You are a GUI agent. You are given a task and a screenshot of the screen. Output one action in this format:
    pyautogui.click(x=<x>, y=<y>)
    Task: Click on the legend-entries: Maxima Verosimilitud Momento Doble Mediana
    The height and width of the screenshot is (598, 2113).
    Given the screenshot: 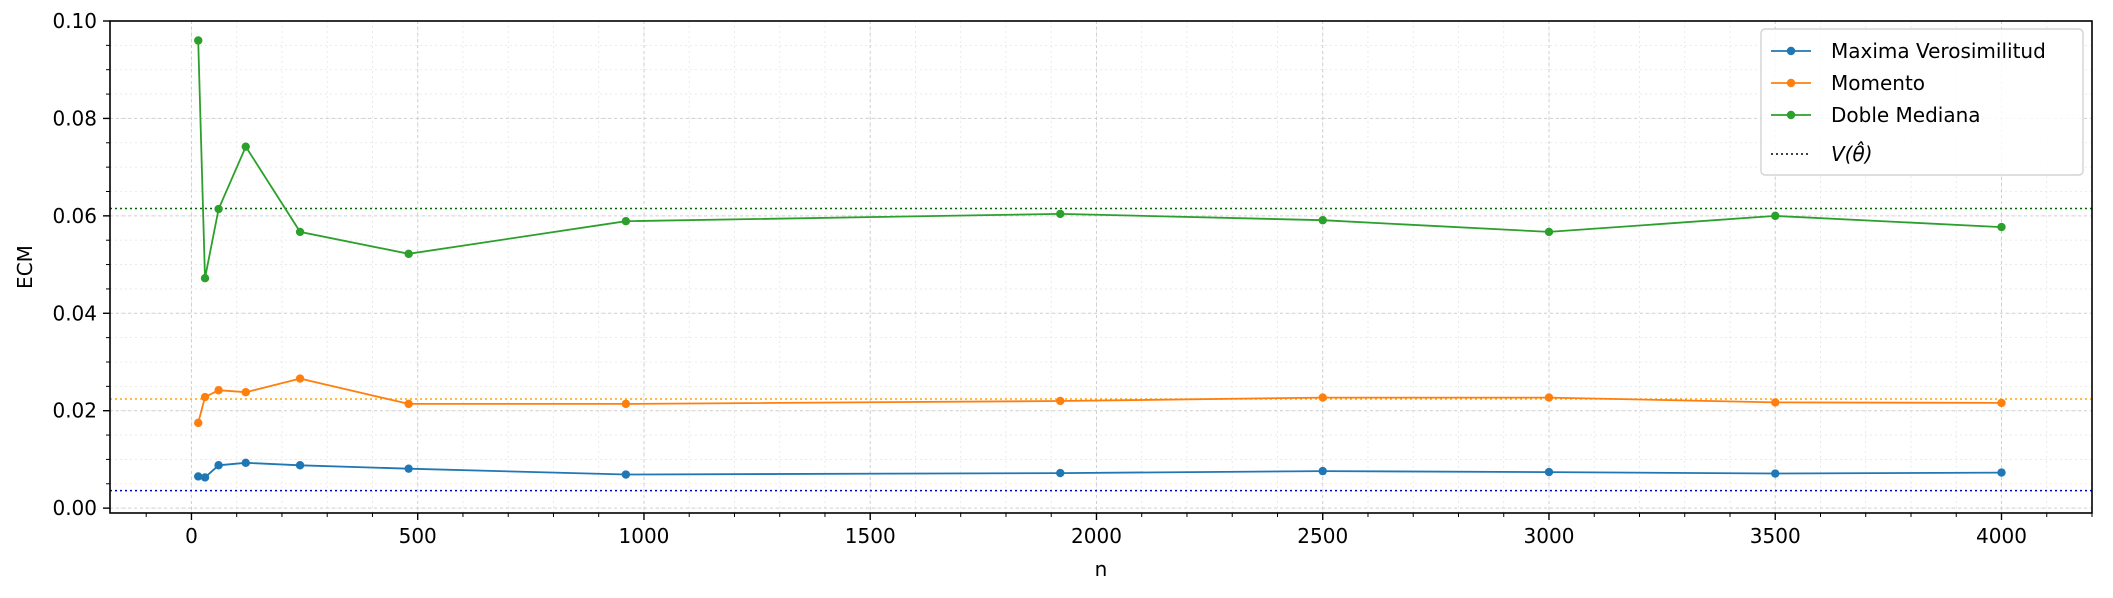 What is the action you would take?
    pyautogui.click(x=1908, y=83)
    